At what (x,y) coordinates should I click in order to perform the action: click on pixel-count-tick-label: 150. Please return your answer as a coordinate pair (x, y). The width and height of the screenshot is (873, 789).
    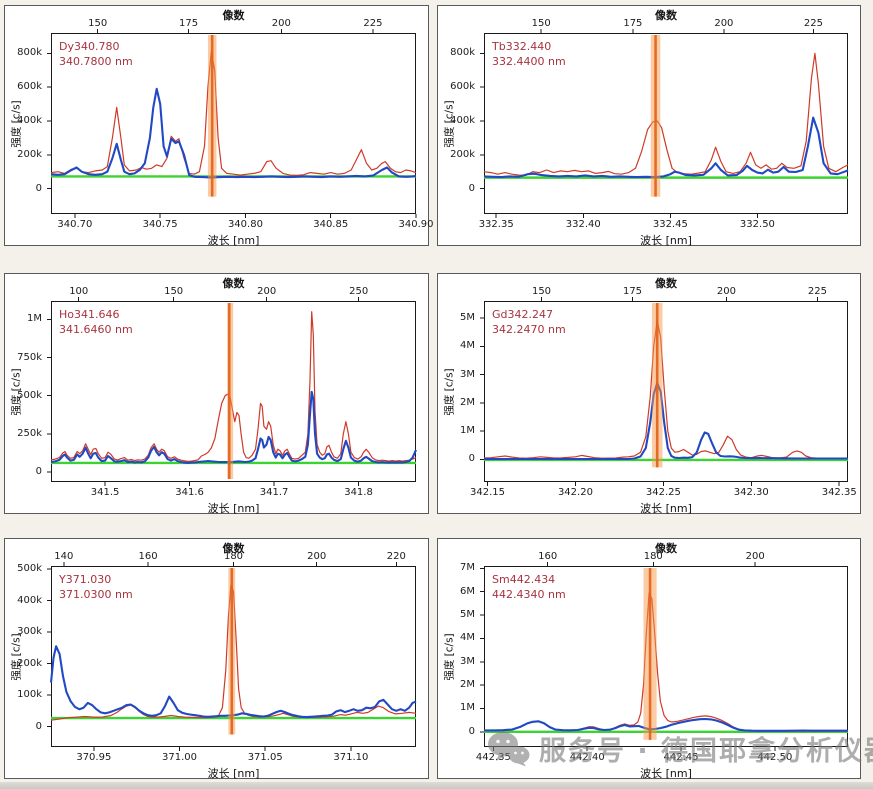
    Looking at the image, I should click on (541, 23).